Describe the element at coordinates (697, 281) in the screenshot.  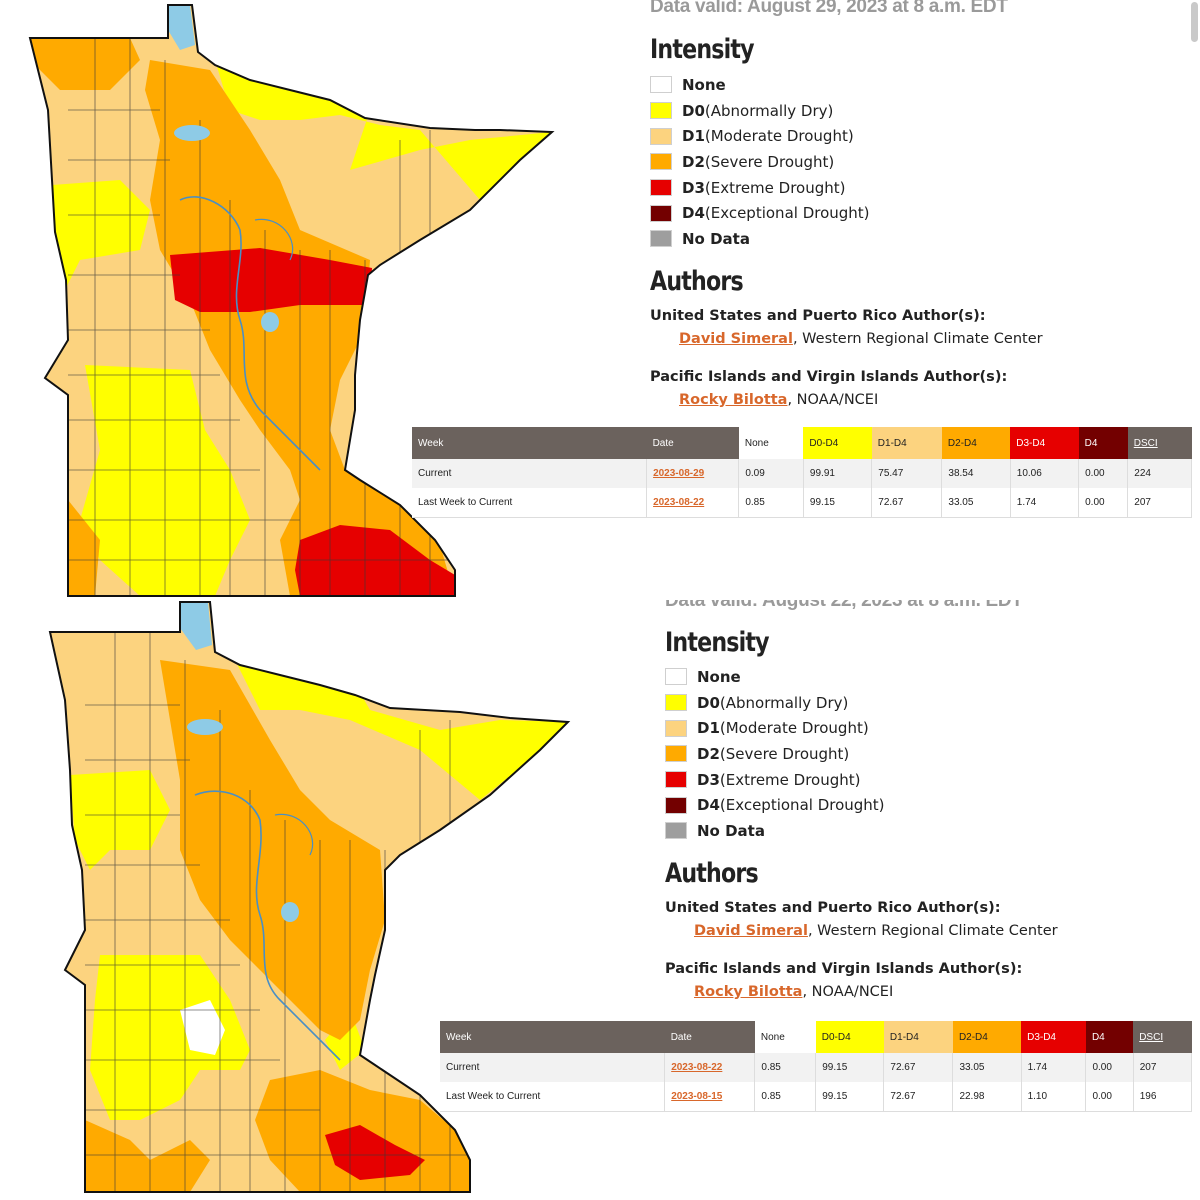
I see `authors-heading: Authors` at that location.